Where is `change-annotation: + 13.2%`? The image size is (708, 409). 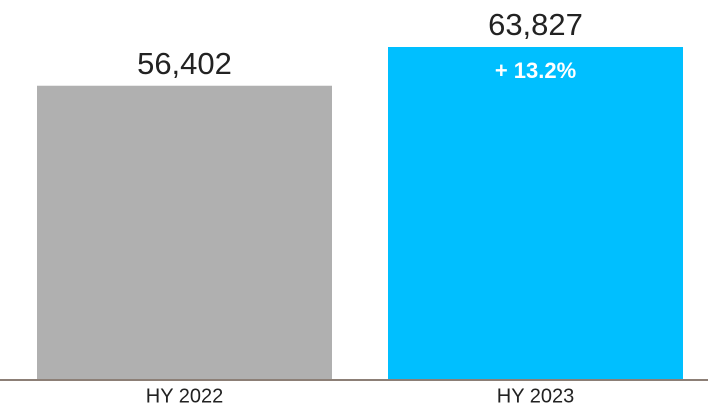
change-annotation: + 13.2% is located at coordinates (535, 70).